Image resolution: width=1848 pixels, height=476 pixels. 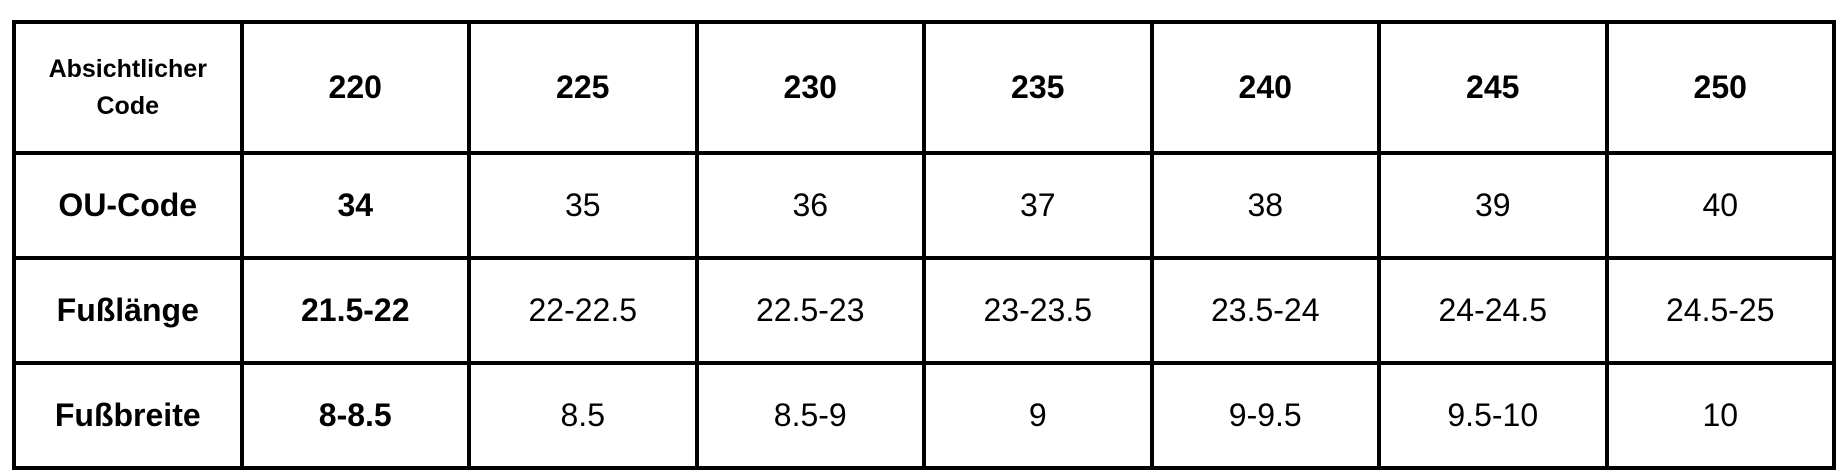 I want to click on table-cell: 9.5-10, so click(x=1493, y=415).